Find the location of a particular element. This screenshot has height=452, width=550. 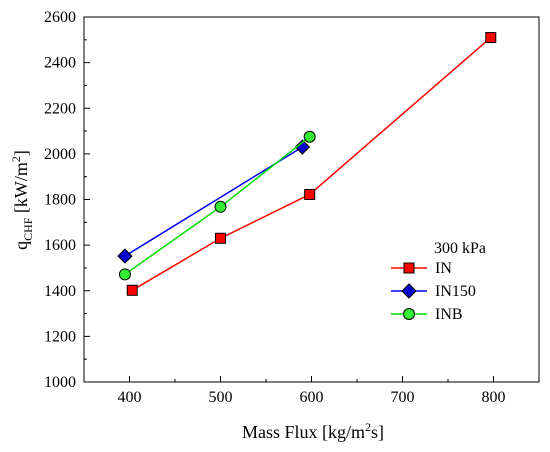

y-axis-title-tail: ] is located at coordinates (21, 153).